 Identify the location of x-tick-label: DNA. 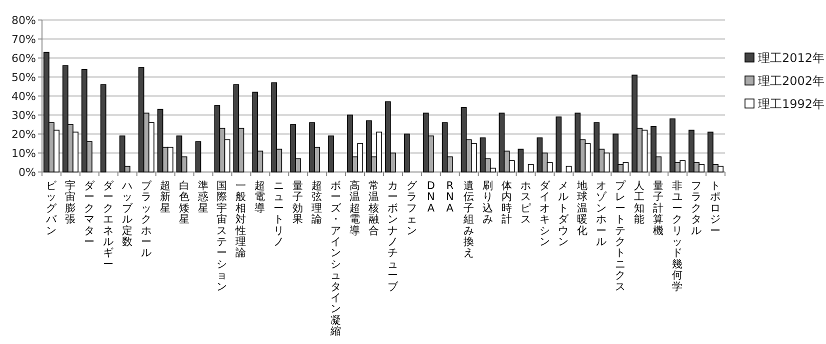
(431, 197).